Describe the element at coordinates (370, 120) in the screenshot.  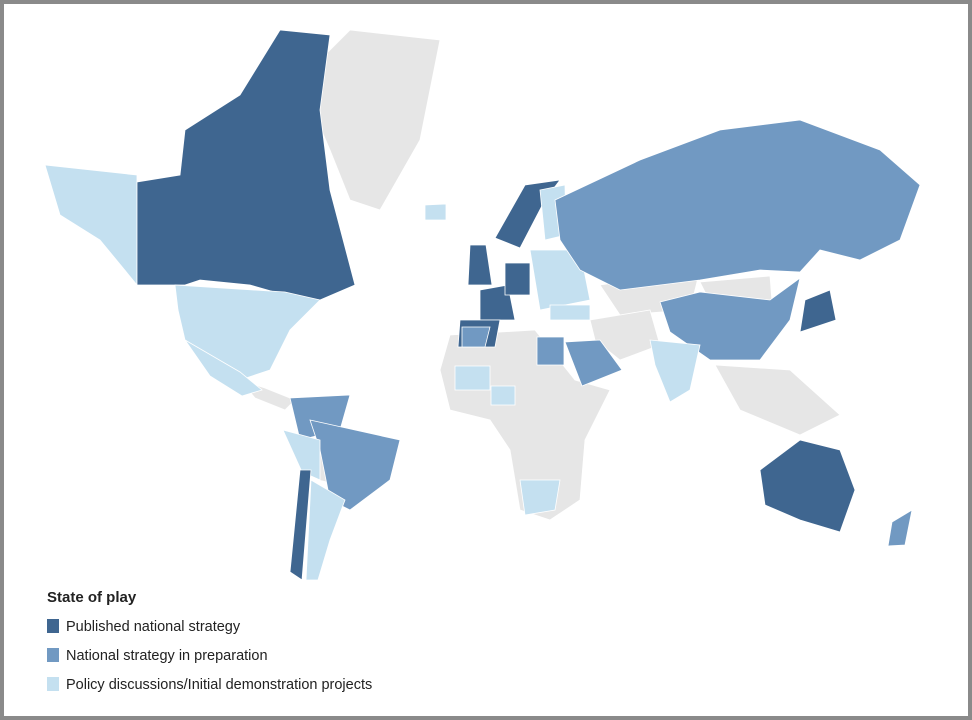
I see `greenland` at that location.